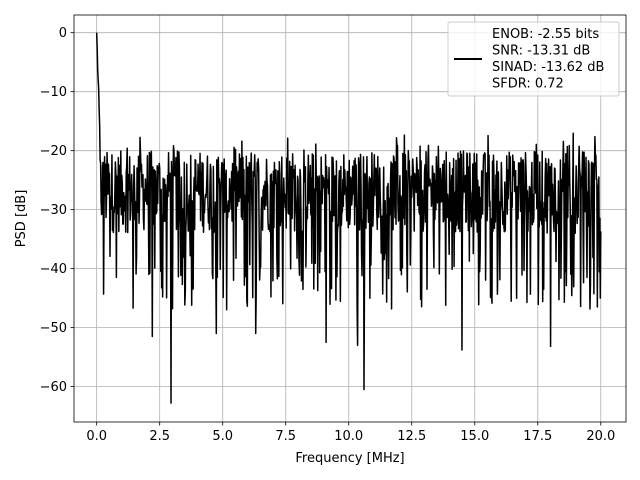  I want to click on x-tick-label: 2.5, so click(159, 436).